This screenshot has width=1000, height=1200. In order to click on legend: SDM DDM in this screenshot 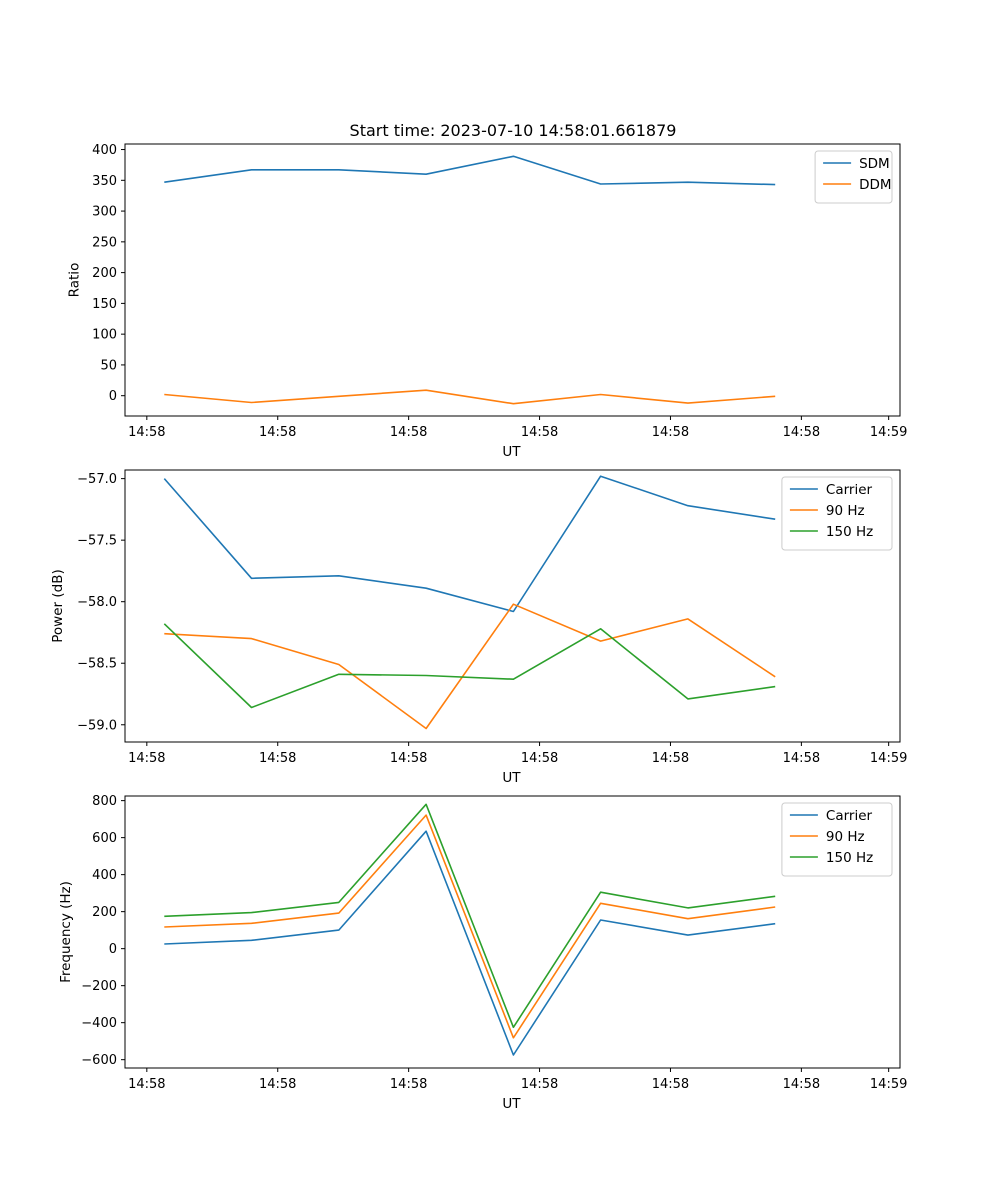, I will do `click(853, 177)`.